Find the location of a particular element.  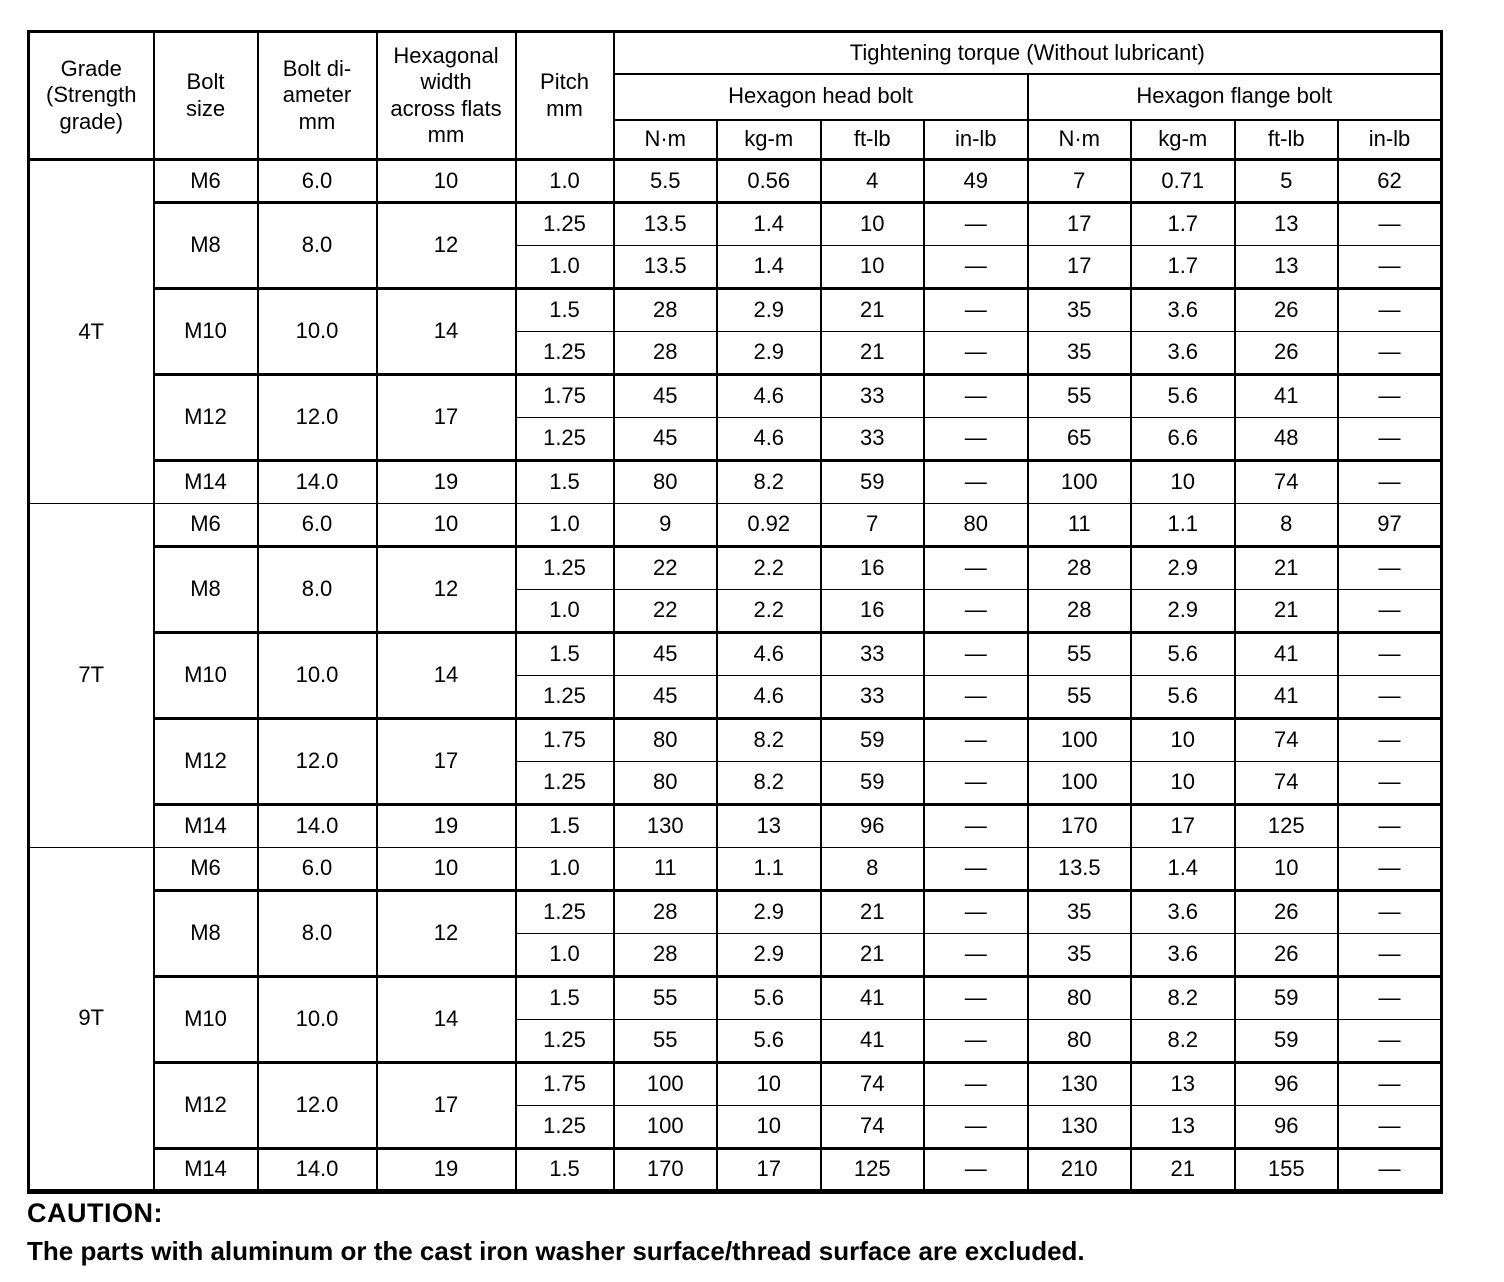

head-bolt-torque-cell: 0.92 is located at coordinates (769, 525).